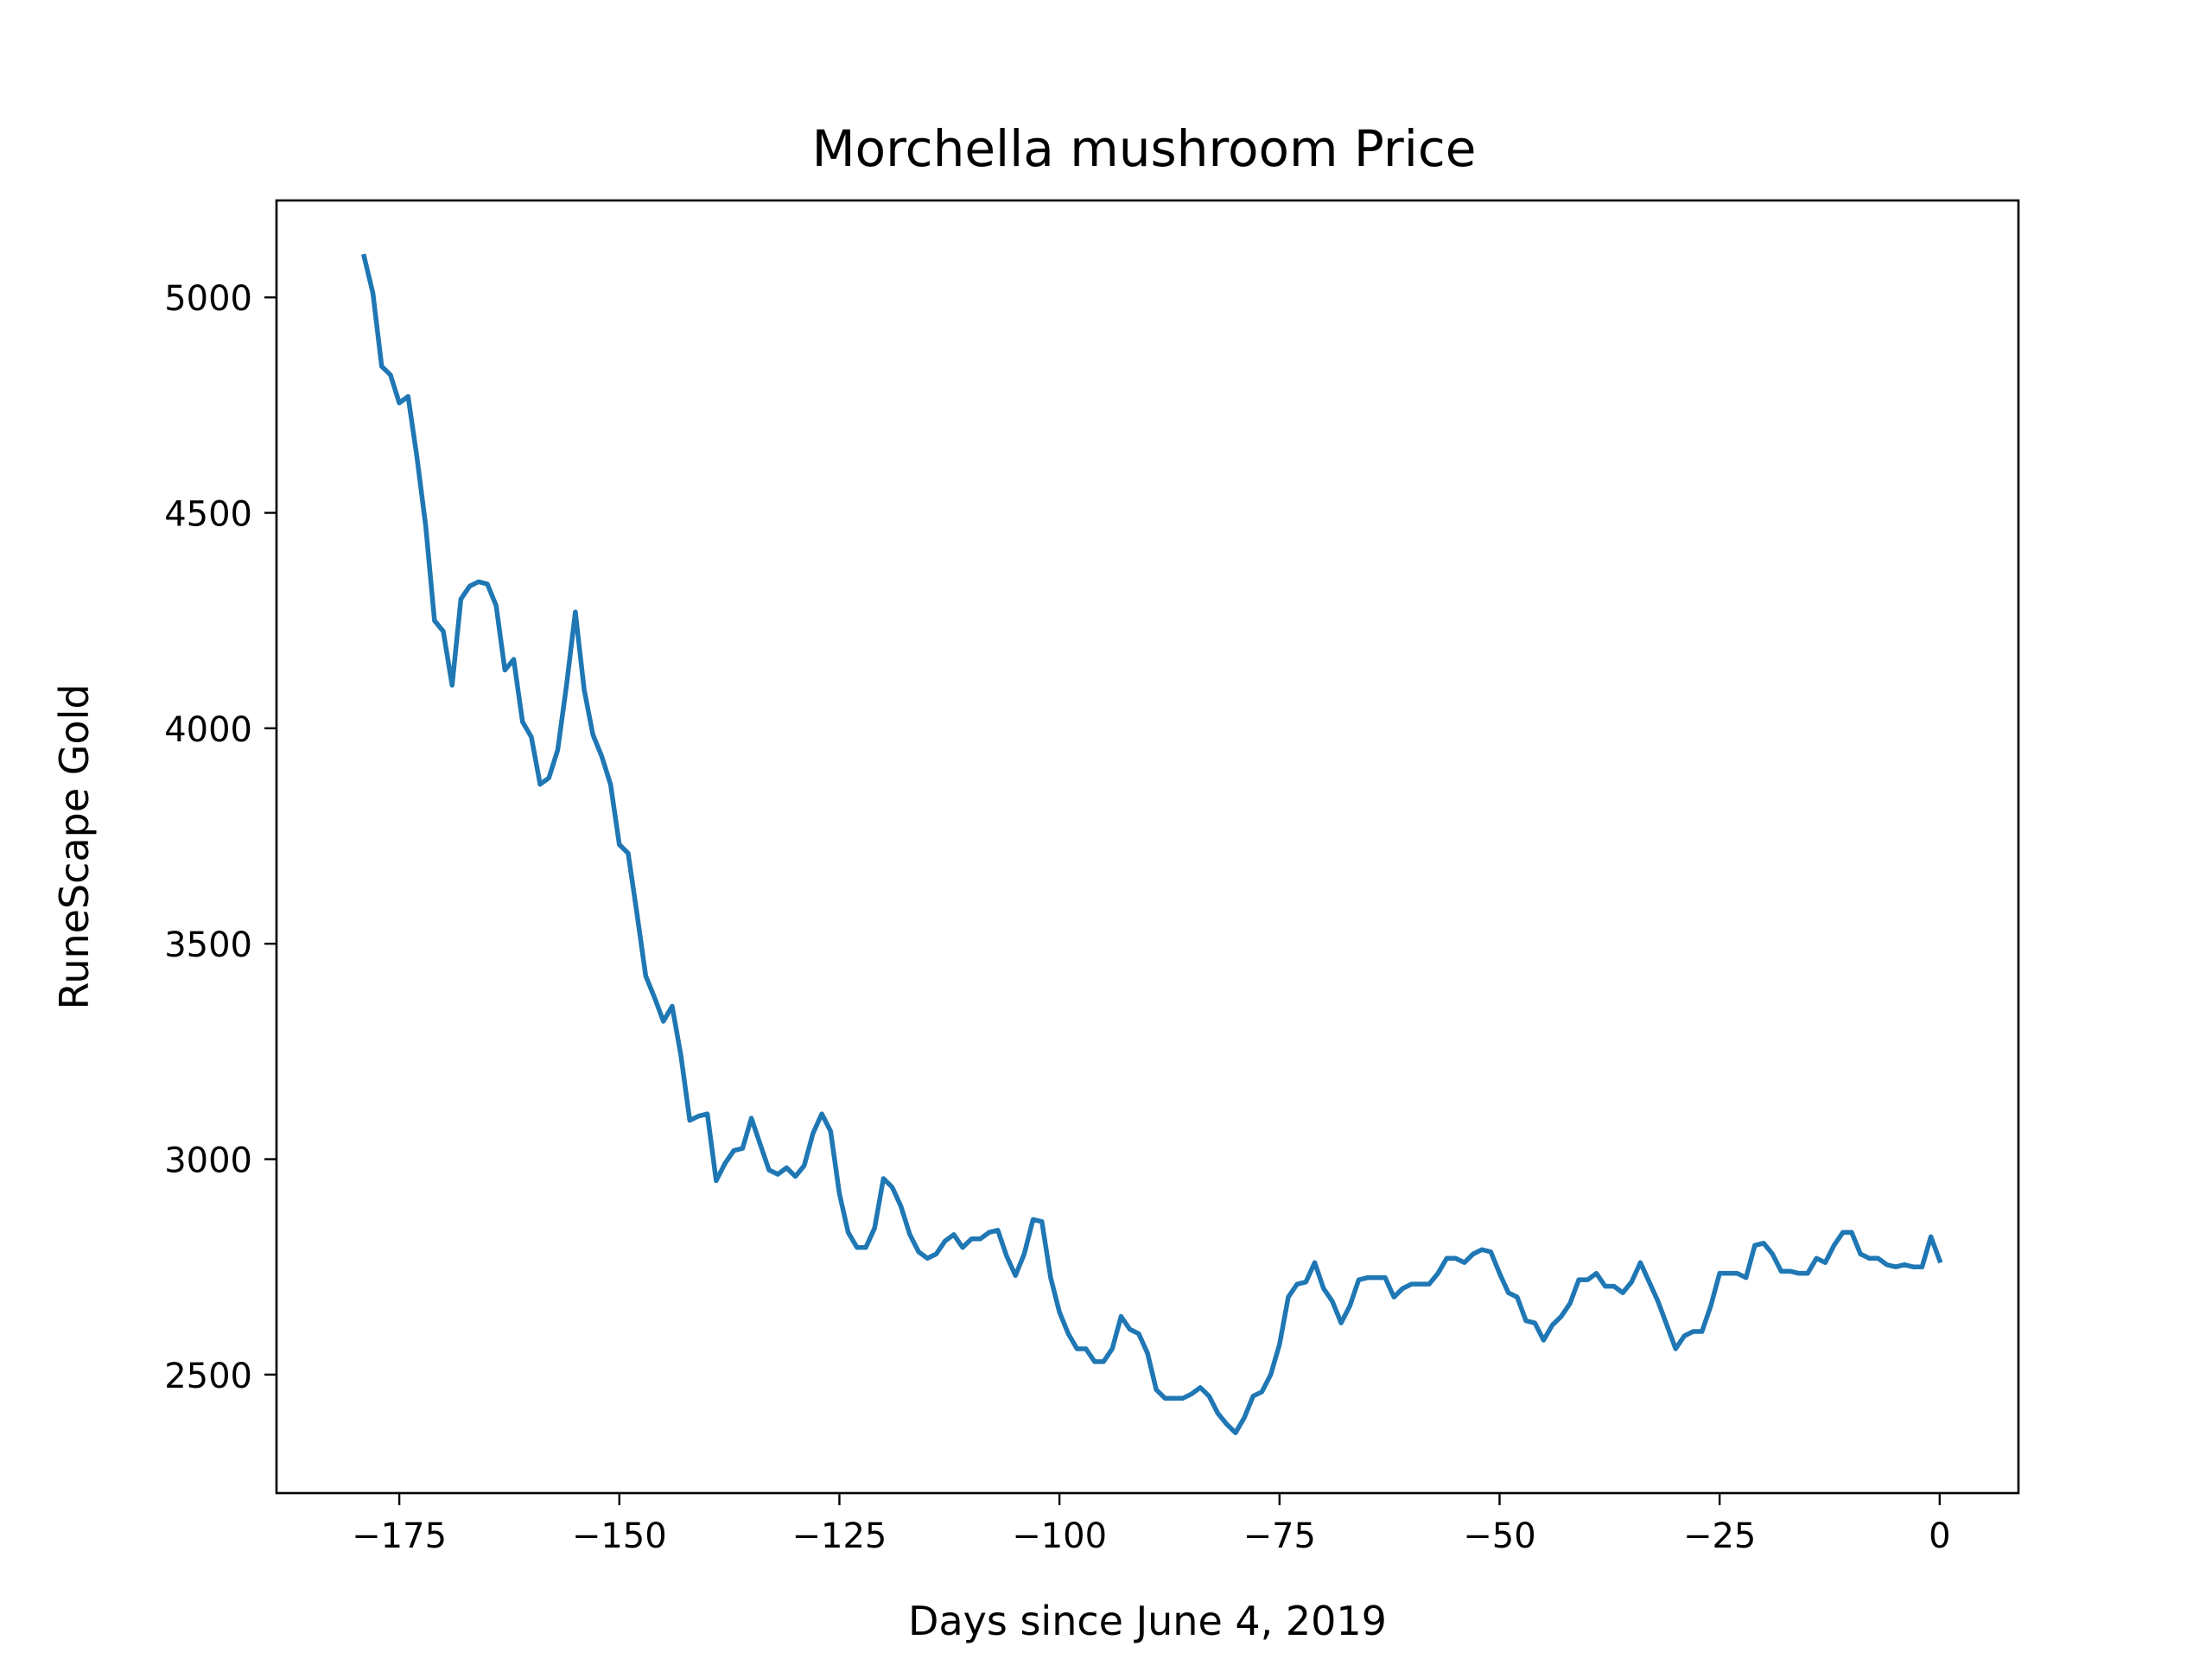  I want to click on y-tick-label: 2500, so click(208, 1376).